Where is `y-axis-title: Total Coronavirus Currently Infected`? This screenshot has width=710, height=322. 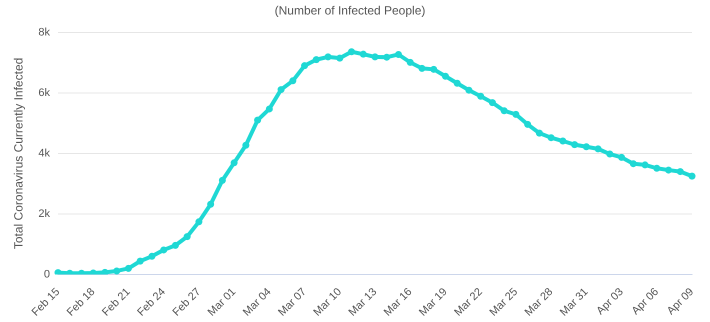 y-axis-title: Total Coronavirus Currently Infected is located at coordinates (19, 154).